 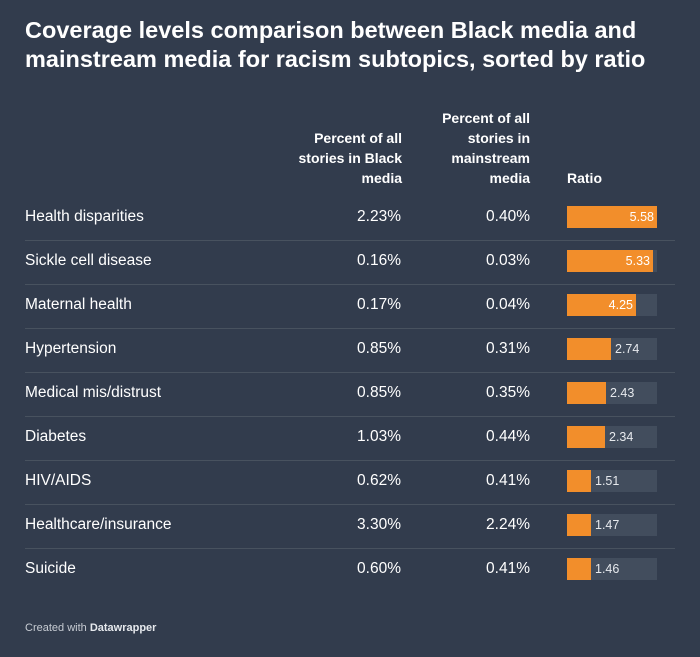 What do you see at coordinates (71, 348) in the screenshot?
I see `row-label: Hypertension` at bounding box center [71, 348].